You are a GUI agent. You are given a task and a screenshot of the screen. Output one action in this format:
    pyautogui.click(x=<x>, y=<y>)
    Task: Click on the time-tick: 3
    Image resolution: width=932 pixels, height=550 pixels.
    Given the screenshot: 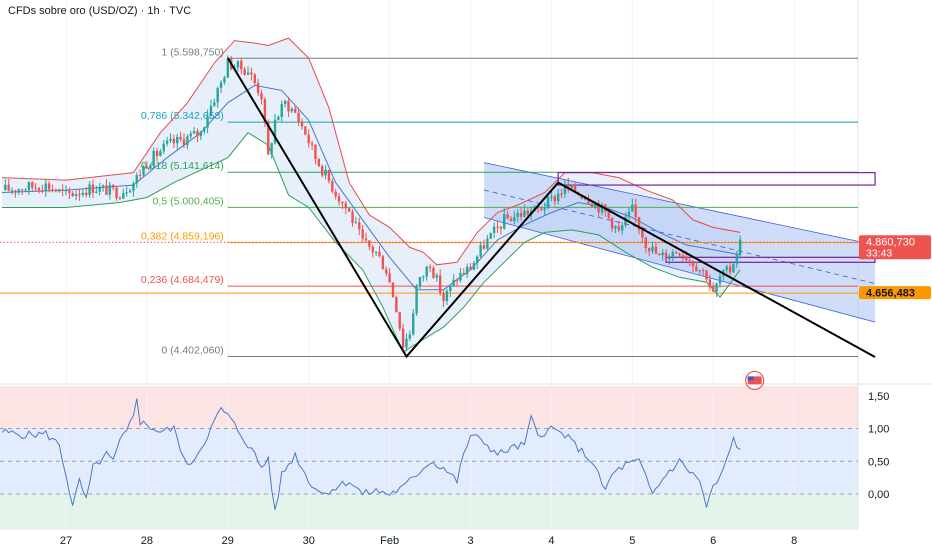 What is the action you would take?
    pyautogui.click(x=470, y=541)
    